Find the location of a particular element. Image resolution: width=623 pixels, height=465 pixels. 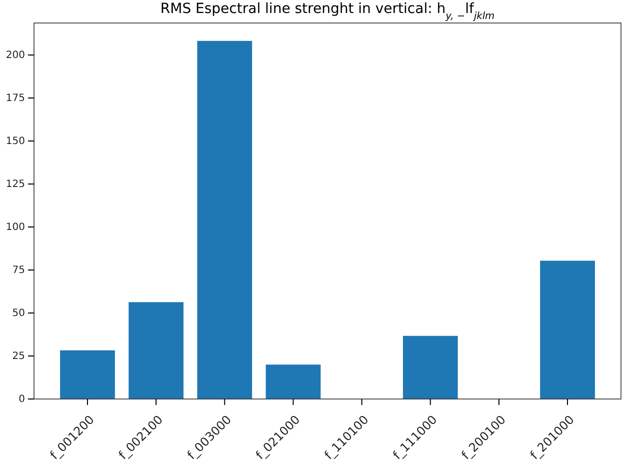

y-tick-label: 175 is located at coordinates (15, 98).